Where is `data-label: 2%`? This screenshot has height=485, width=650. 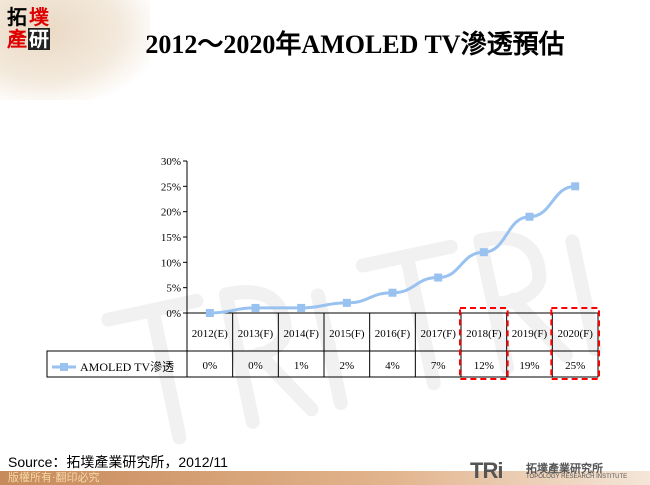 data-label: 2% is located at coordinates (346, 366).